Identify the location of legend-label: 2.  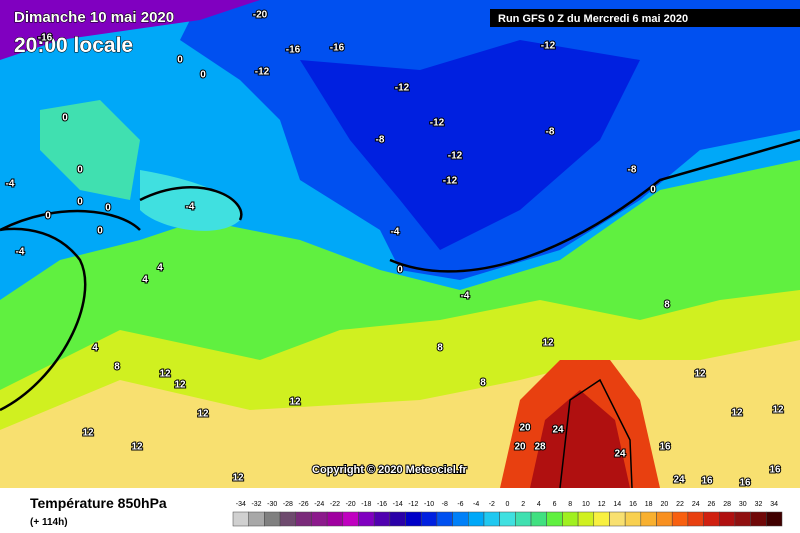
(523, 504).